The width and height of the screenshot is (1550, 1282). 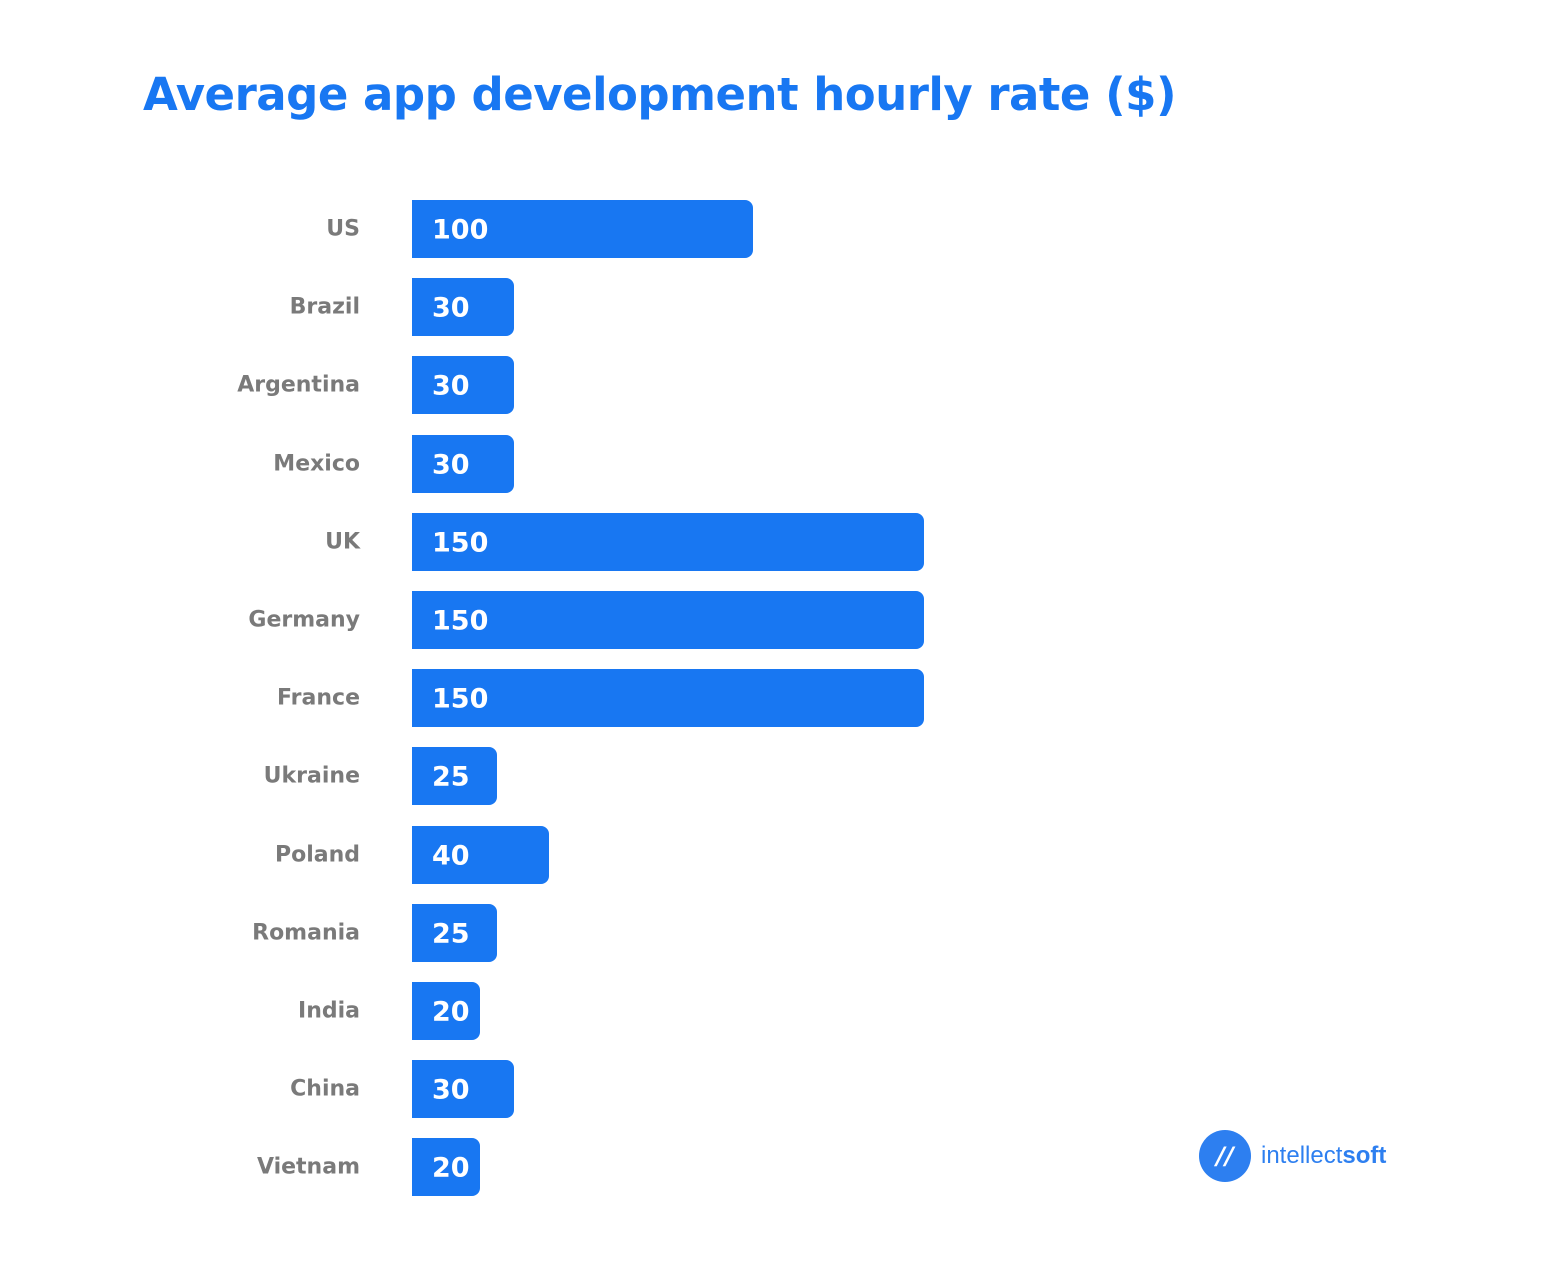 What do you see at coordinates (451, 856) in the screenshot?
I see `data-label: 40` at bounding box center [451, 856].